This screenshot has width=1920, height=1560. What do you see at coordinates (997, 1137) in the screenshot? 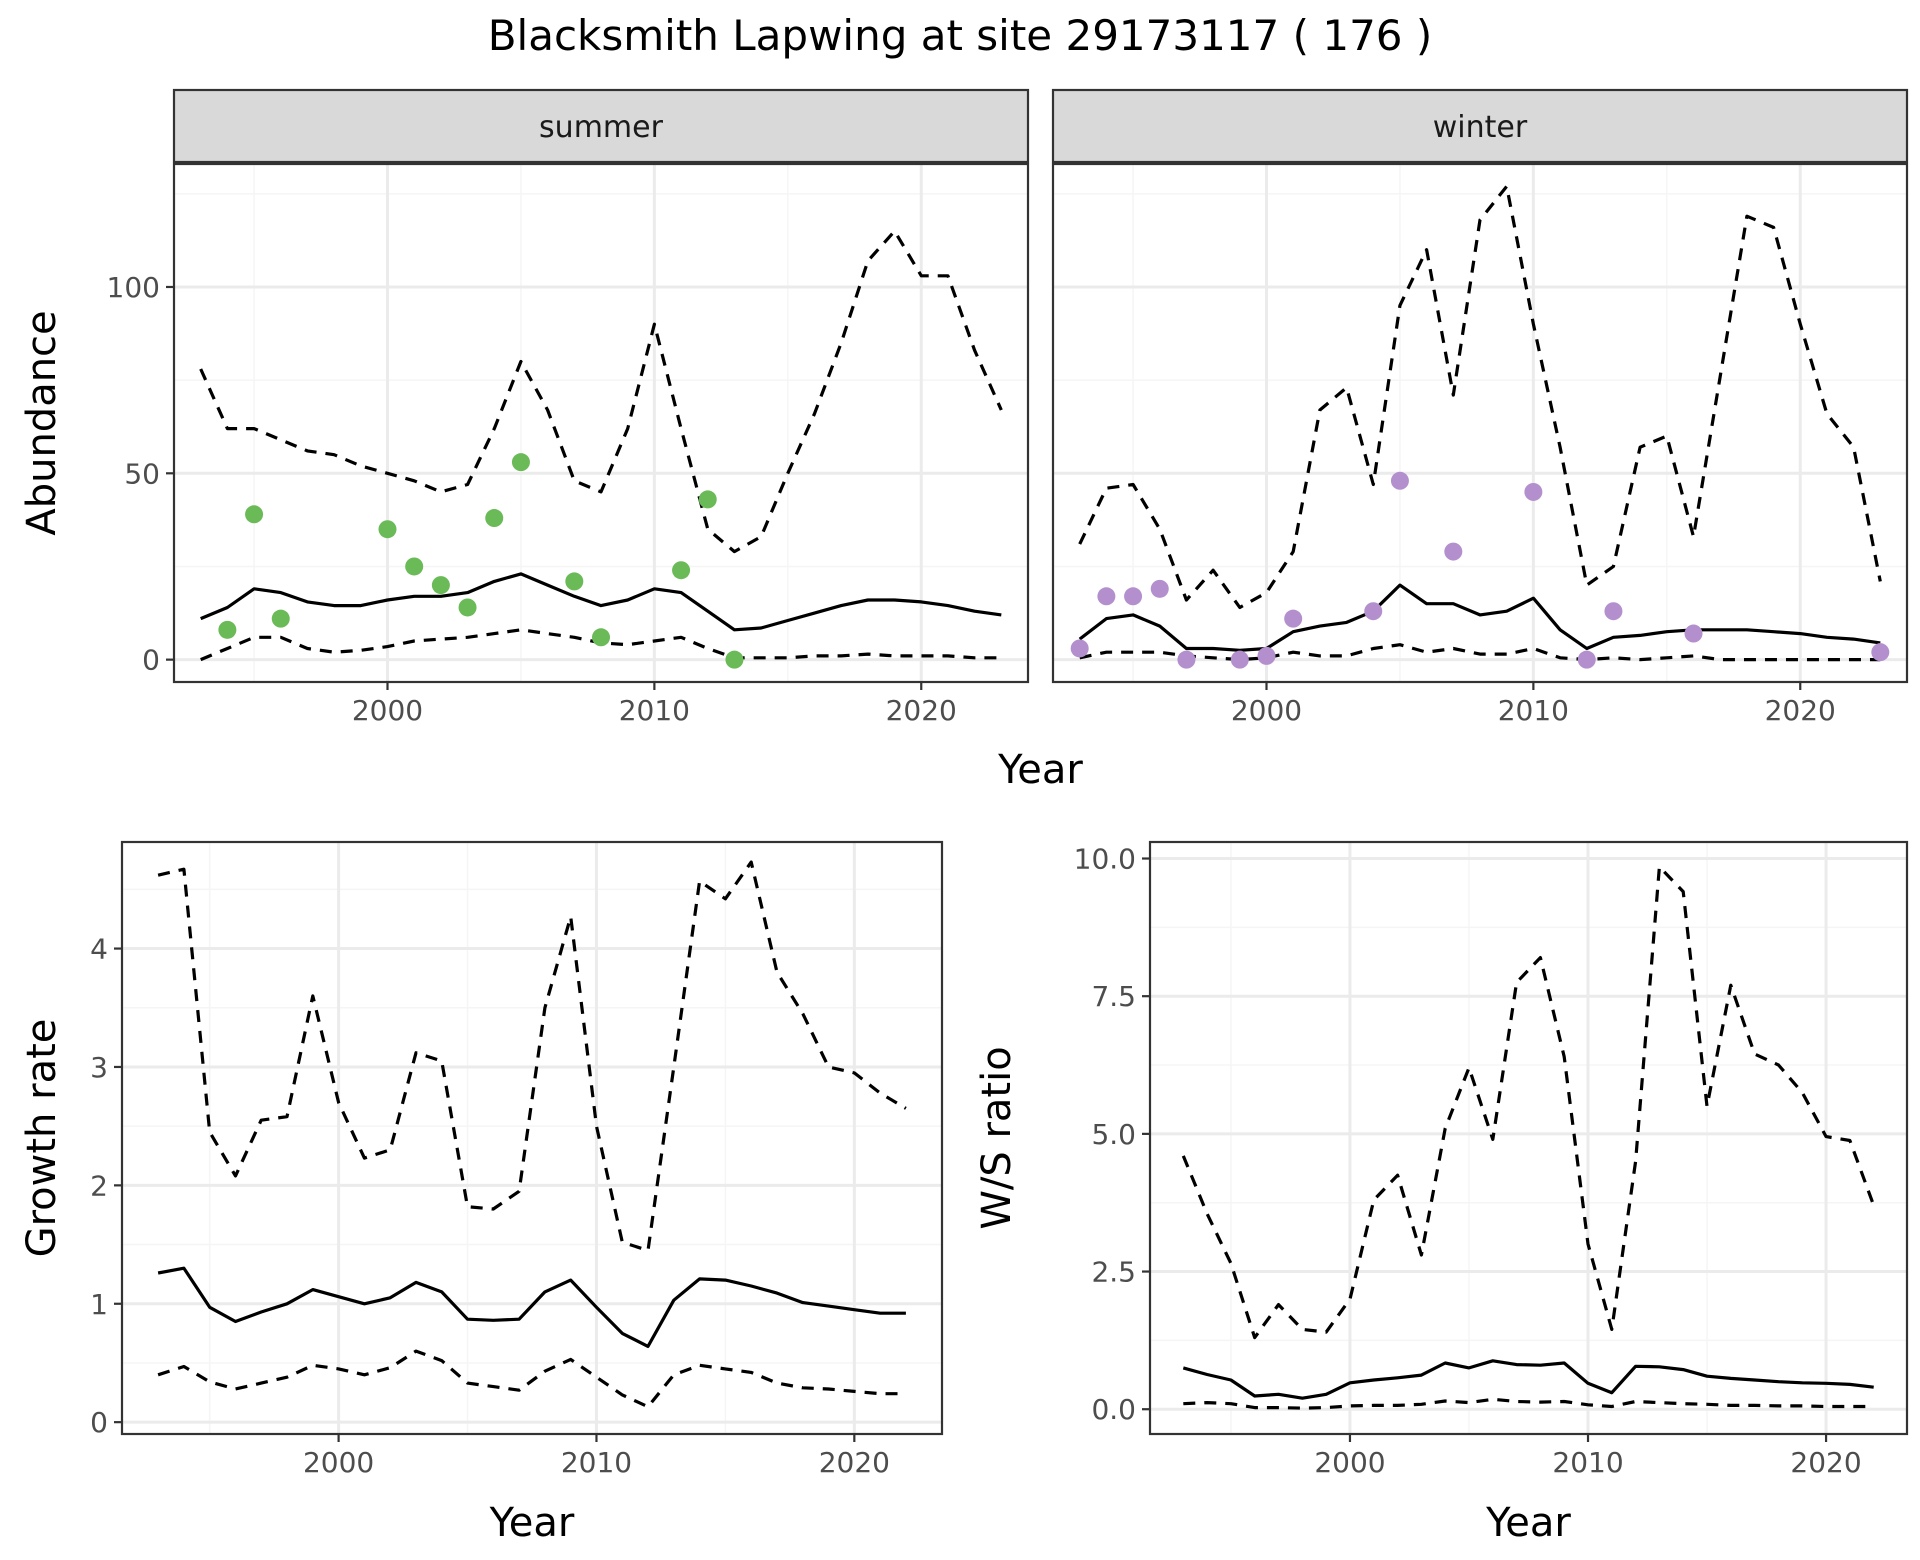
I see `y-axis-title: W/S ratio` at bounding box center [997, 1137].